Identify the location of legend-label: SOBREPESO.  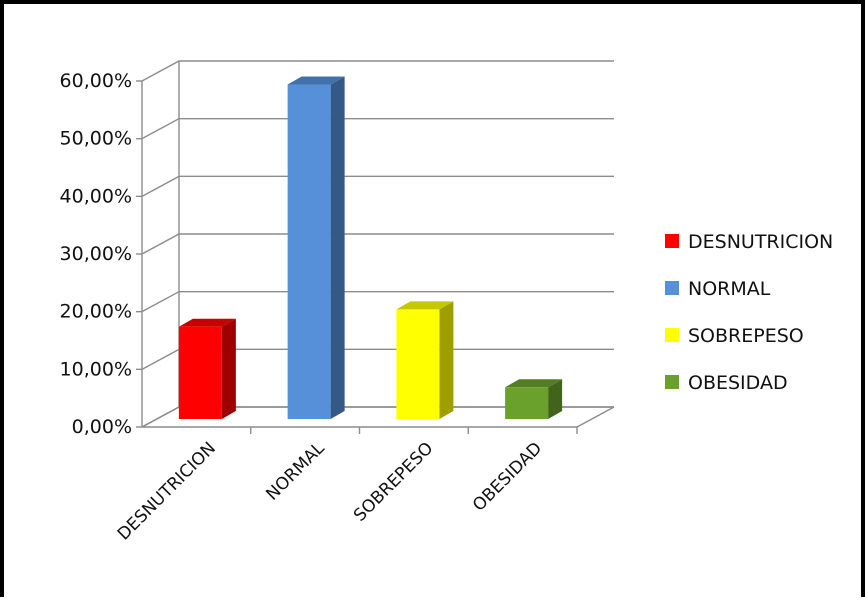
(746, 336).